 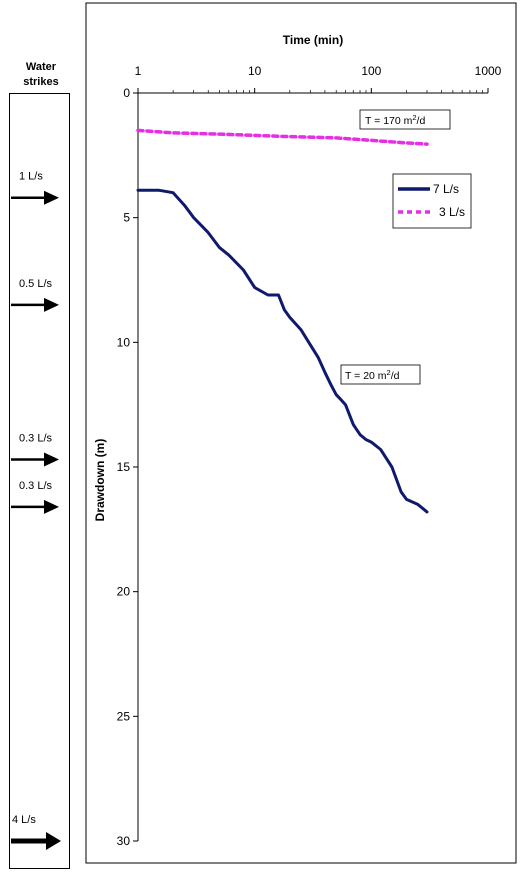 I want to click on x-tick-label: 100, so click(x=371, y=71).